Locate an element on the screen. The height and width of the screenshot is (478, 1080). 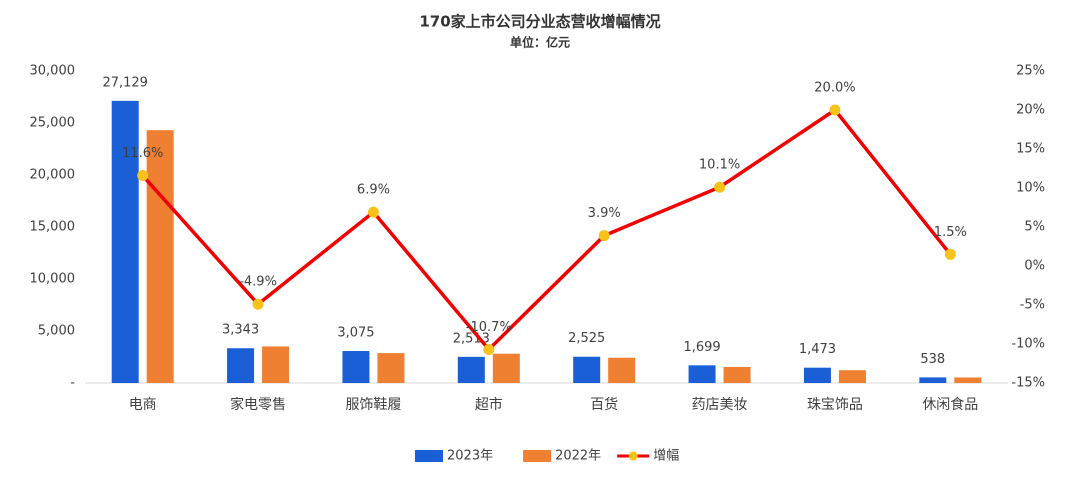
y2-tick-label: 10% is located at coordinates (1030, 188).